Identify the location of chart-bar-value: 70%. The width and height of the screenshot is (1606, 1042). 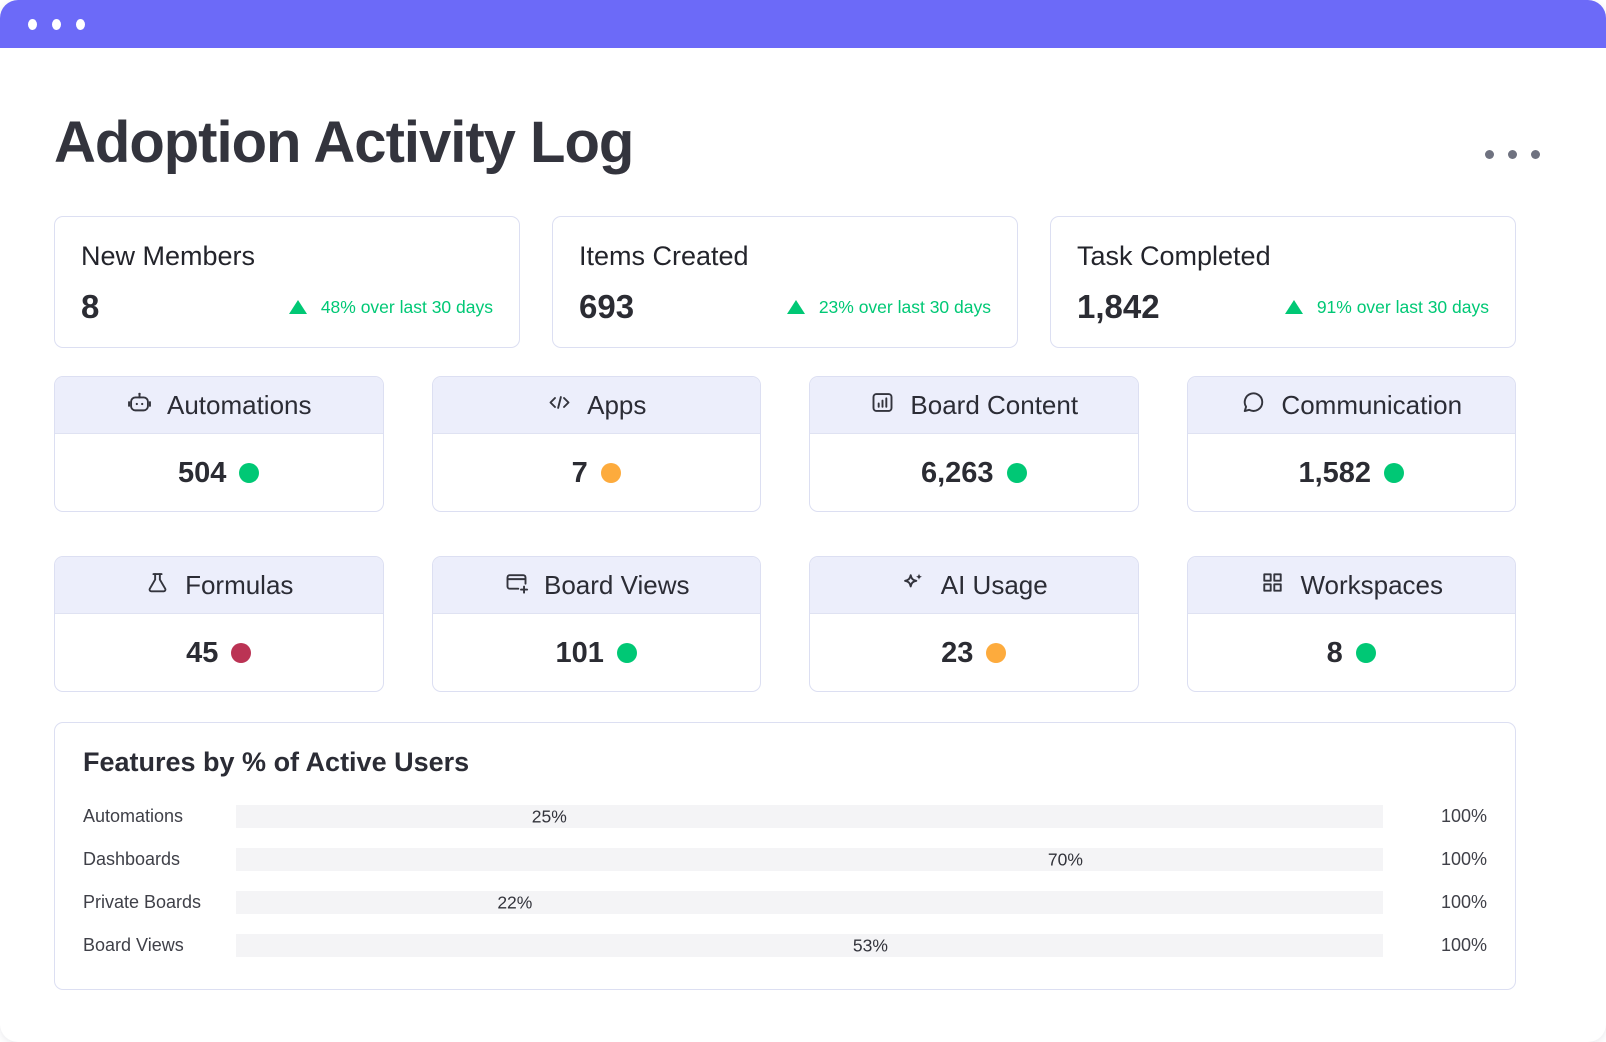
(1065, 859).